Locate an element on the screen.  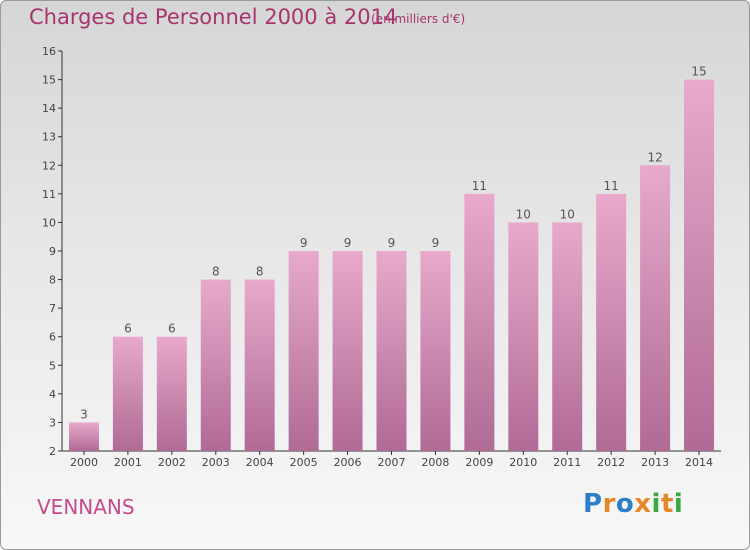
x-tick-label: 2011 is located at coordinates (567, 462).